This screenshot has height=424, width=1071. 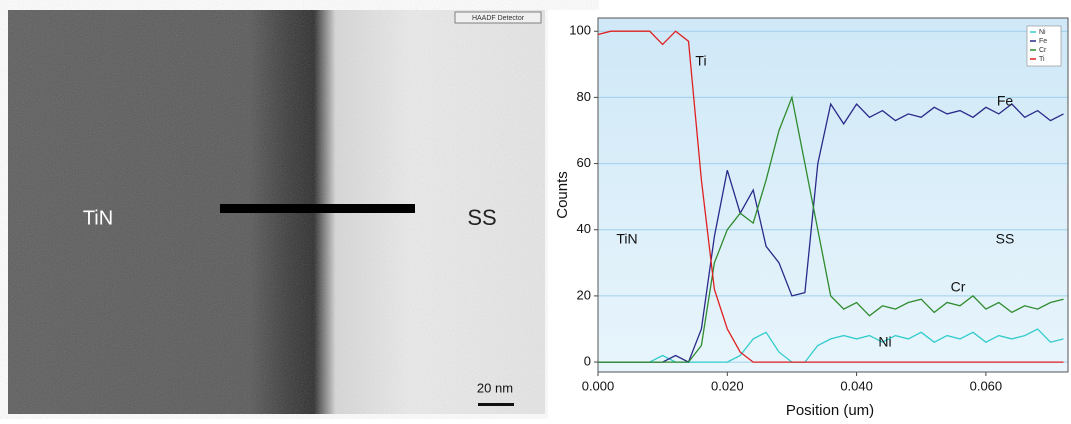 What do you see at coordinates (584, 228) in the screenshot?
I see `y-tick-label: 40` at bounding box center [584, 228].